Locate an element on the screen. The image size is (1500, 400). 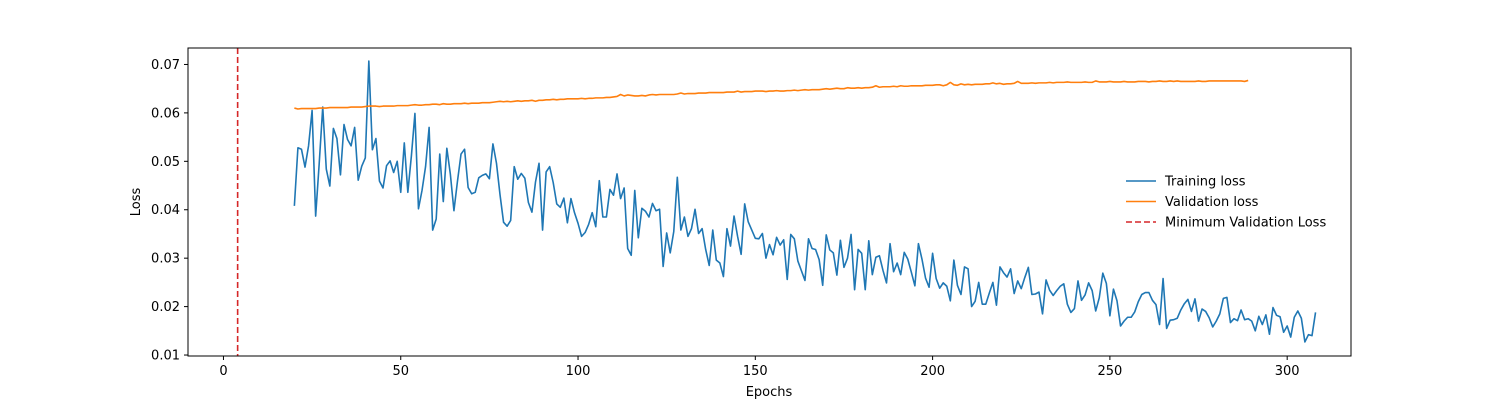
y-tick-label: 0.07 is located at coordinates (165, 65).